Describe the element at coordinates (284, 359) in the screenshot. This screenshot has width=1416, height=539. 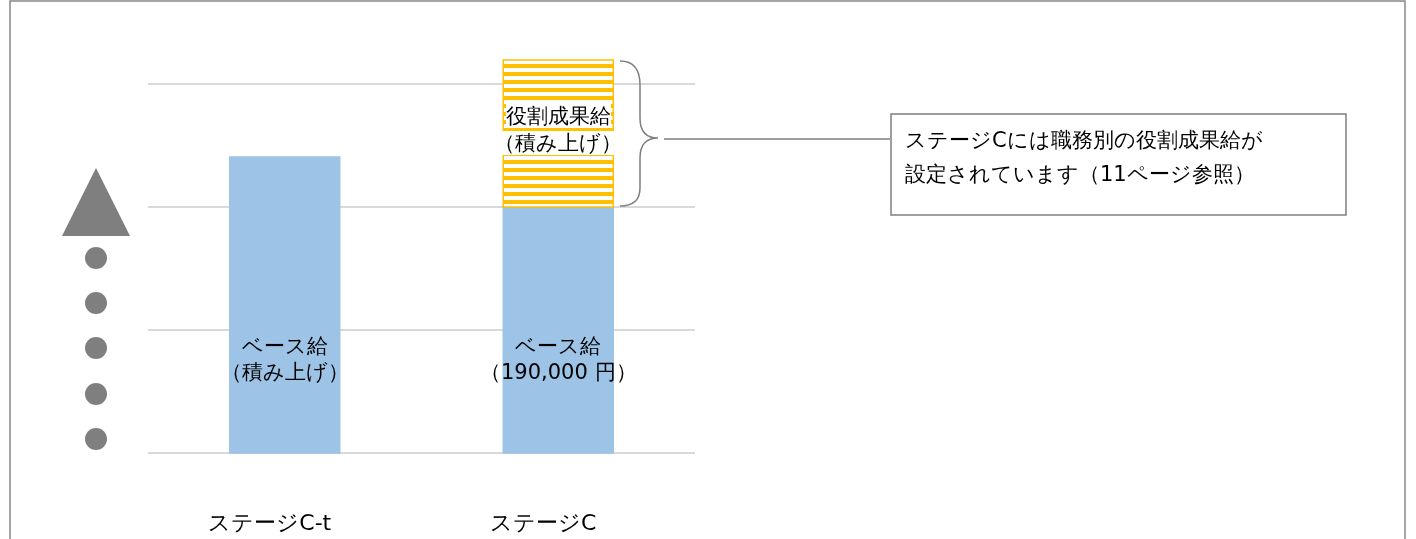
I see `data-label: ベース給（積み上げ）` at that location.